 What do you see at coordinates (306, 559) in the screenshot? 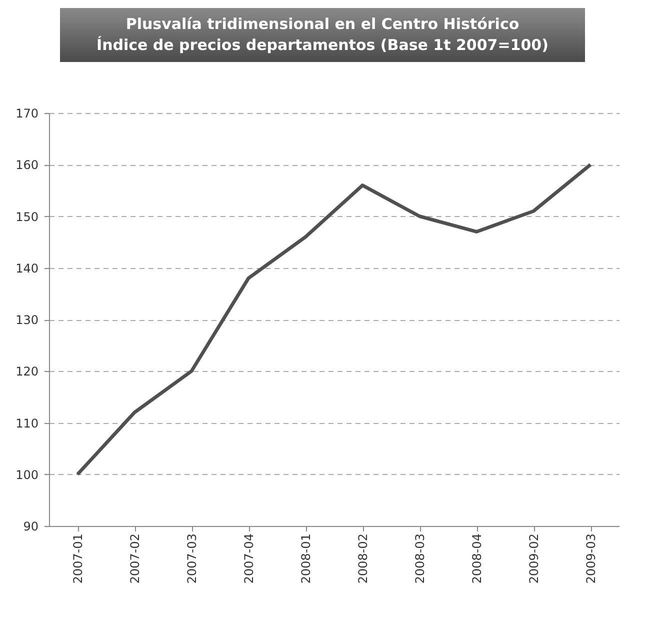
I see `x-tick-label: 2008-01` at bounding box center [306, 559].